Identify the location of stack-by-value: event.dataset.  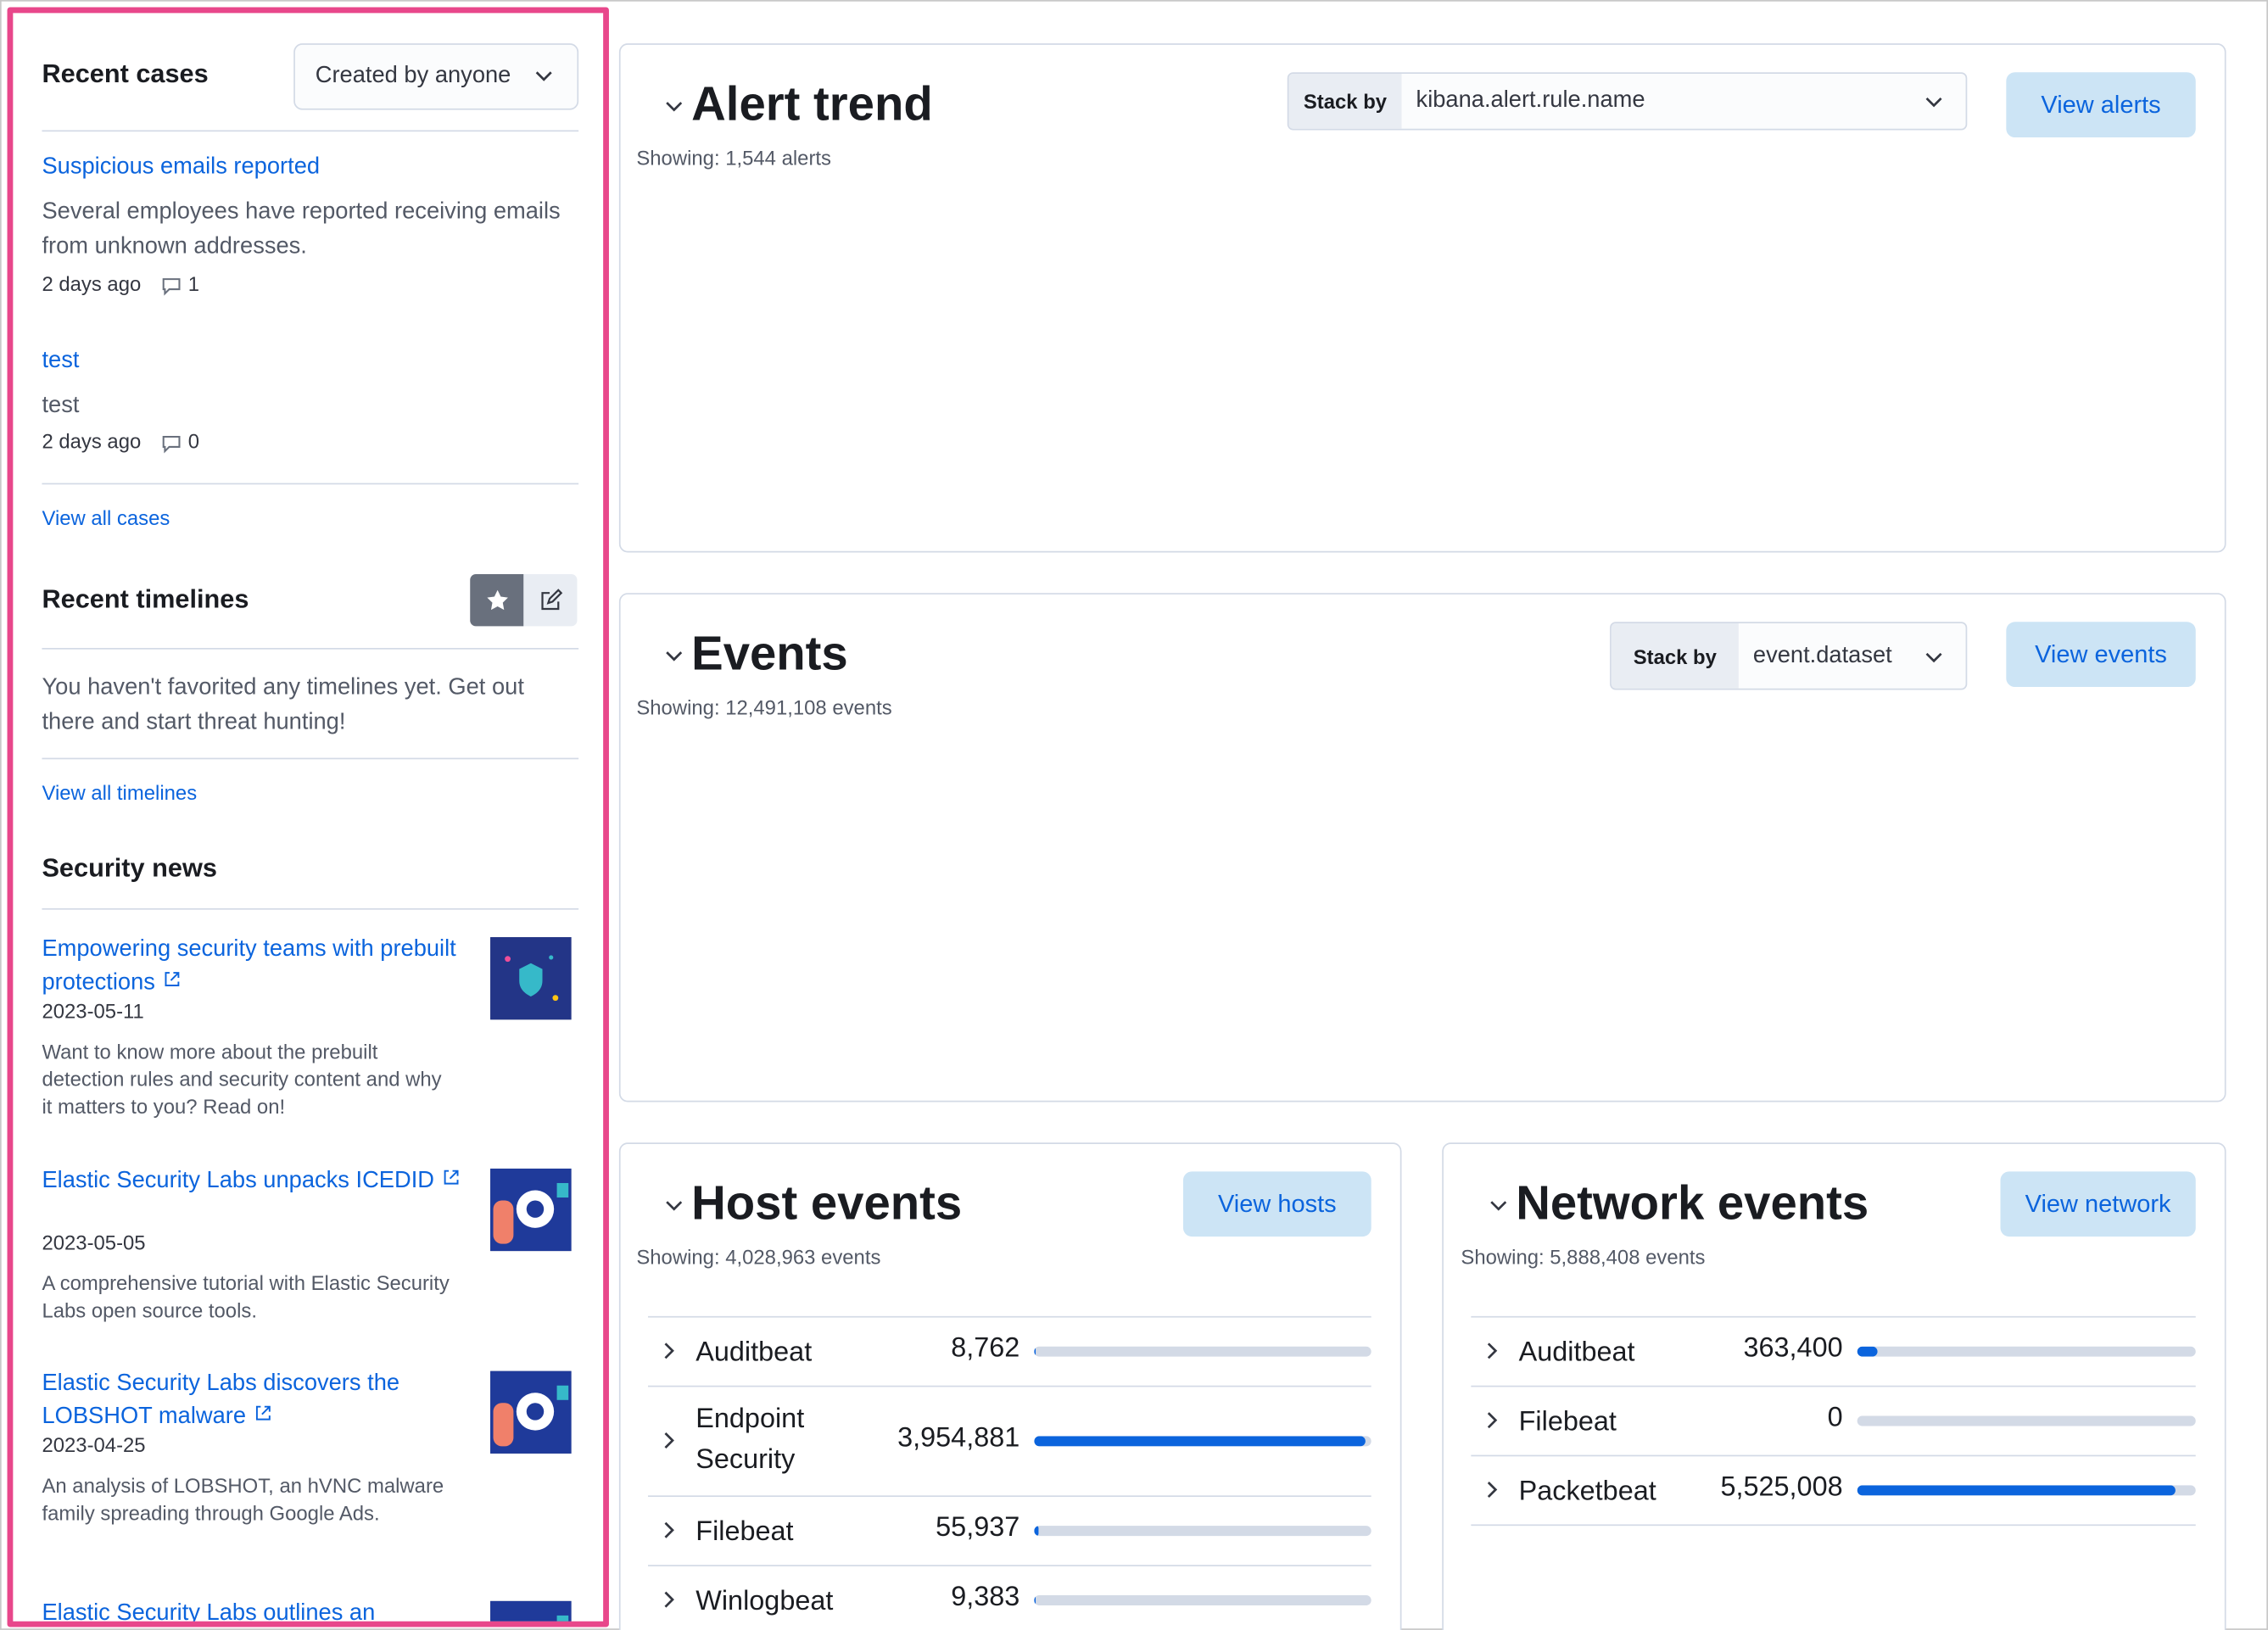
(1822, 655).